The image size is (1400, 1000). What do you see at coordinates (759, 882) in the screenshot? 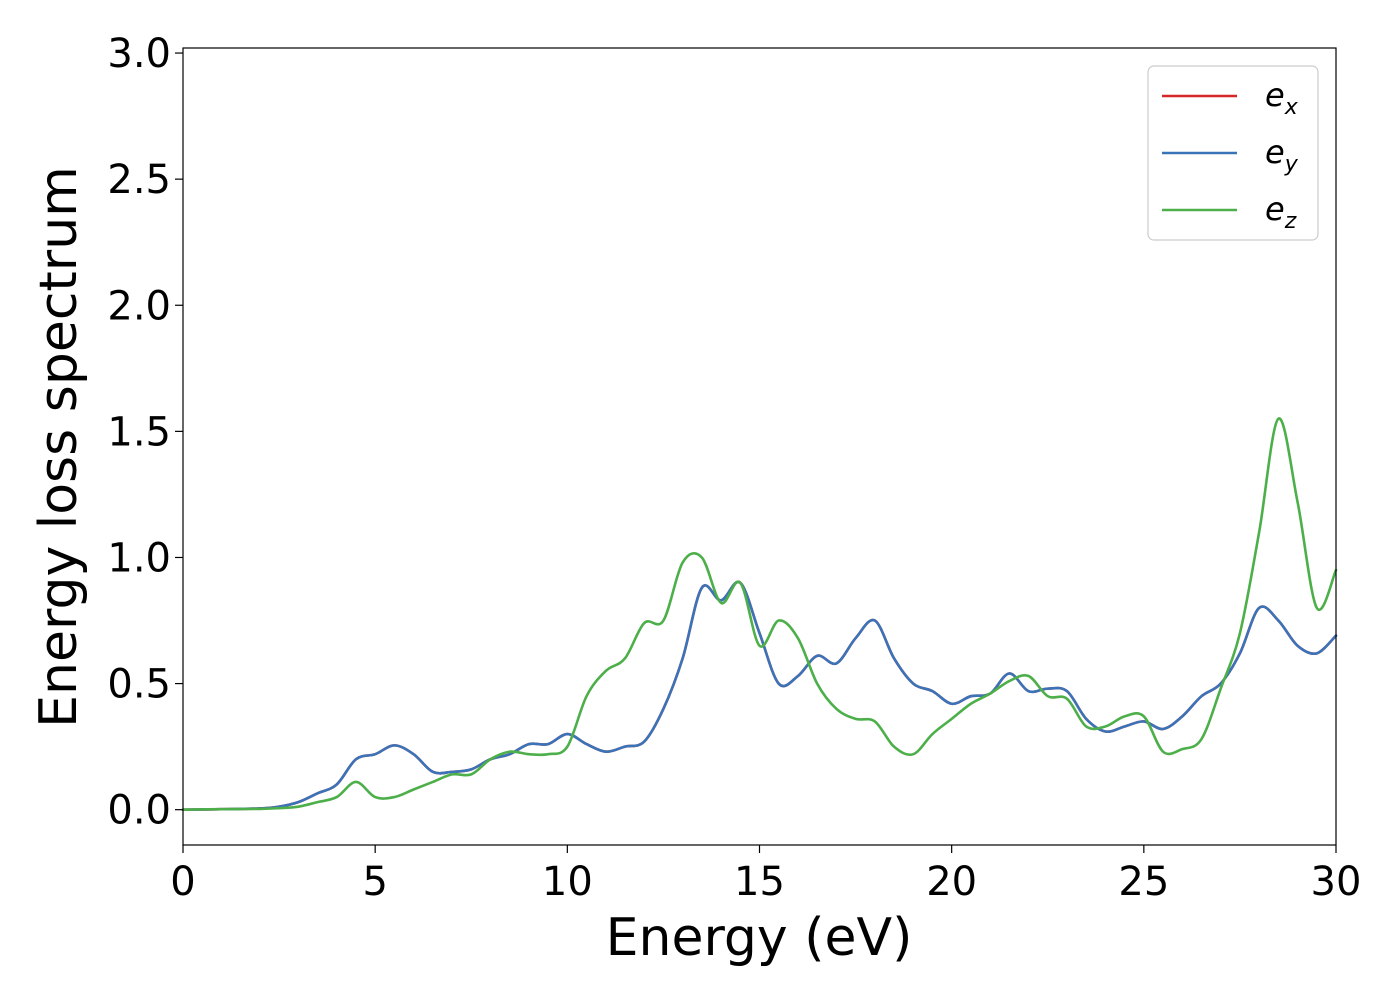
I see `x-tick-label: 15` at bounding box center [759, 882].